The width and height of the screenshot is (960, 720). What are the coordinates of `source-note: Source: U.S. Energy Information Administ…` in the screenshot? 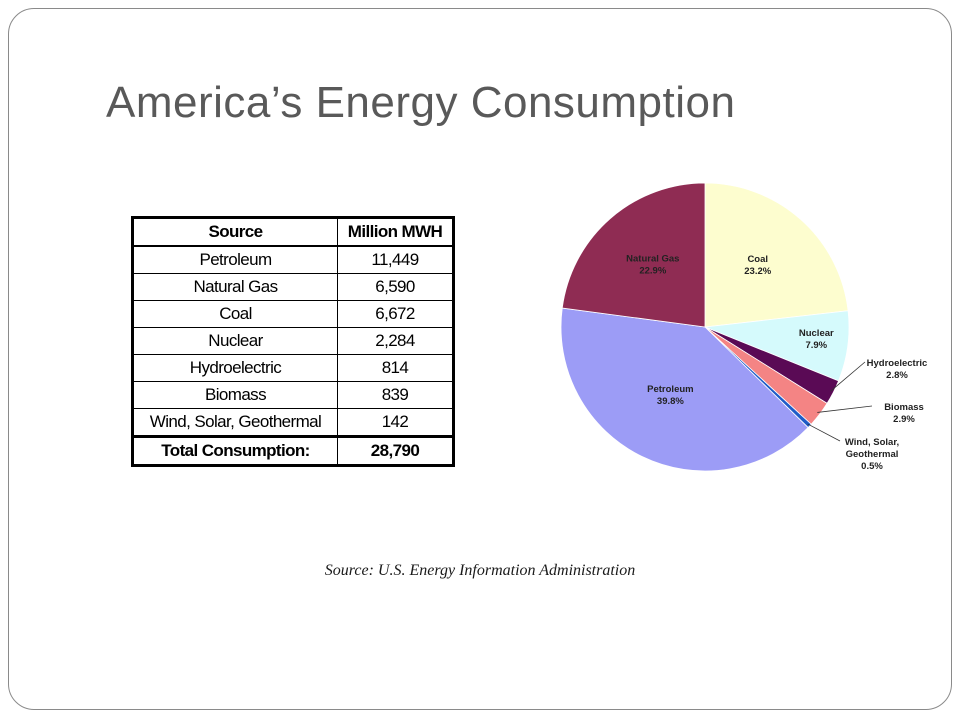 It's located at (480, 570).